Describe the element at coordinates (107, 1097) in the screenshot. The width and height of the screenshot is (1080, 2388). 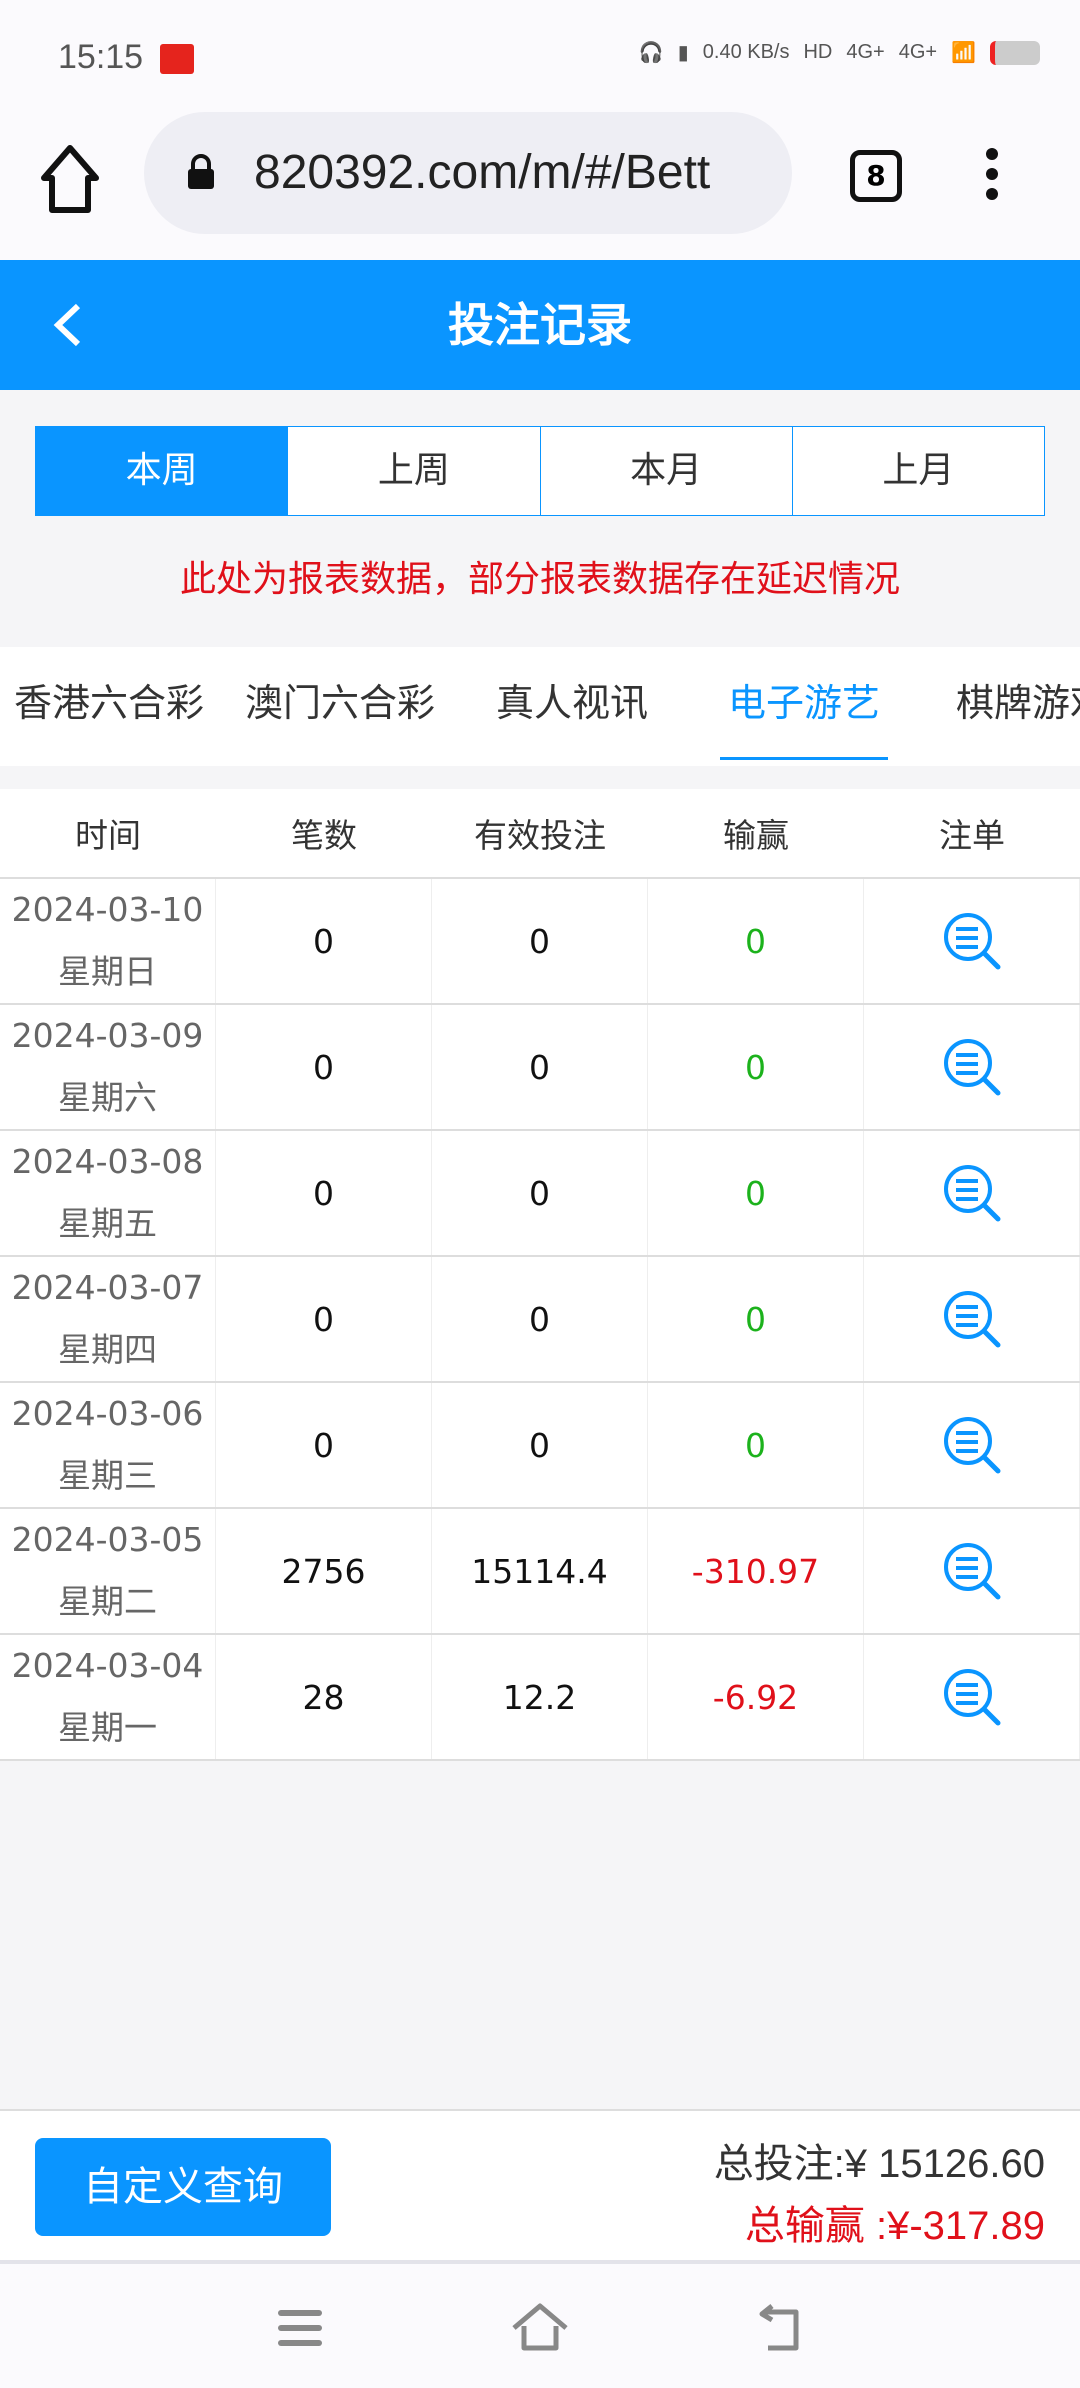
I see `weekday: 星期六` at that location.